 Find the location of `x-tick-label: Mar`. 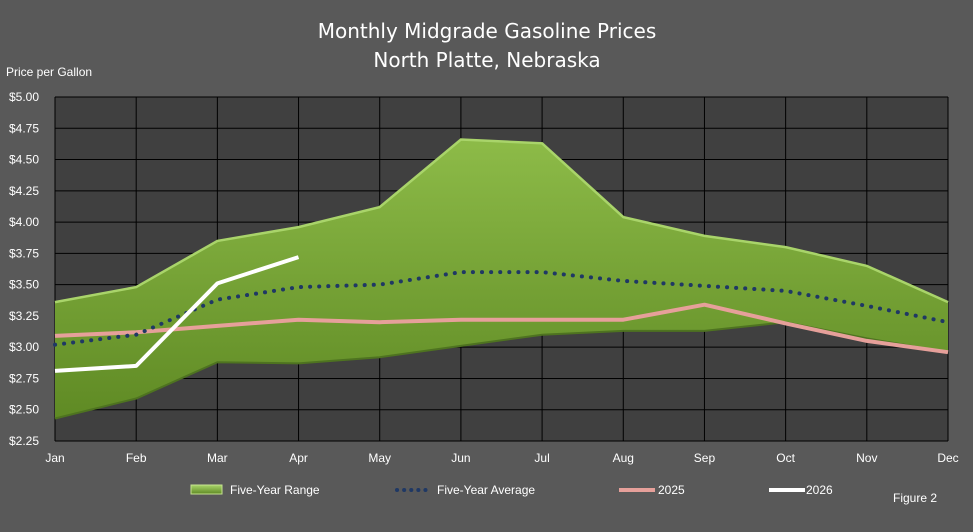

x-tick-label: Mar is located at coordinates (217, 458).